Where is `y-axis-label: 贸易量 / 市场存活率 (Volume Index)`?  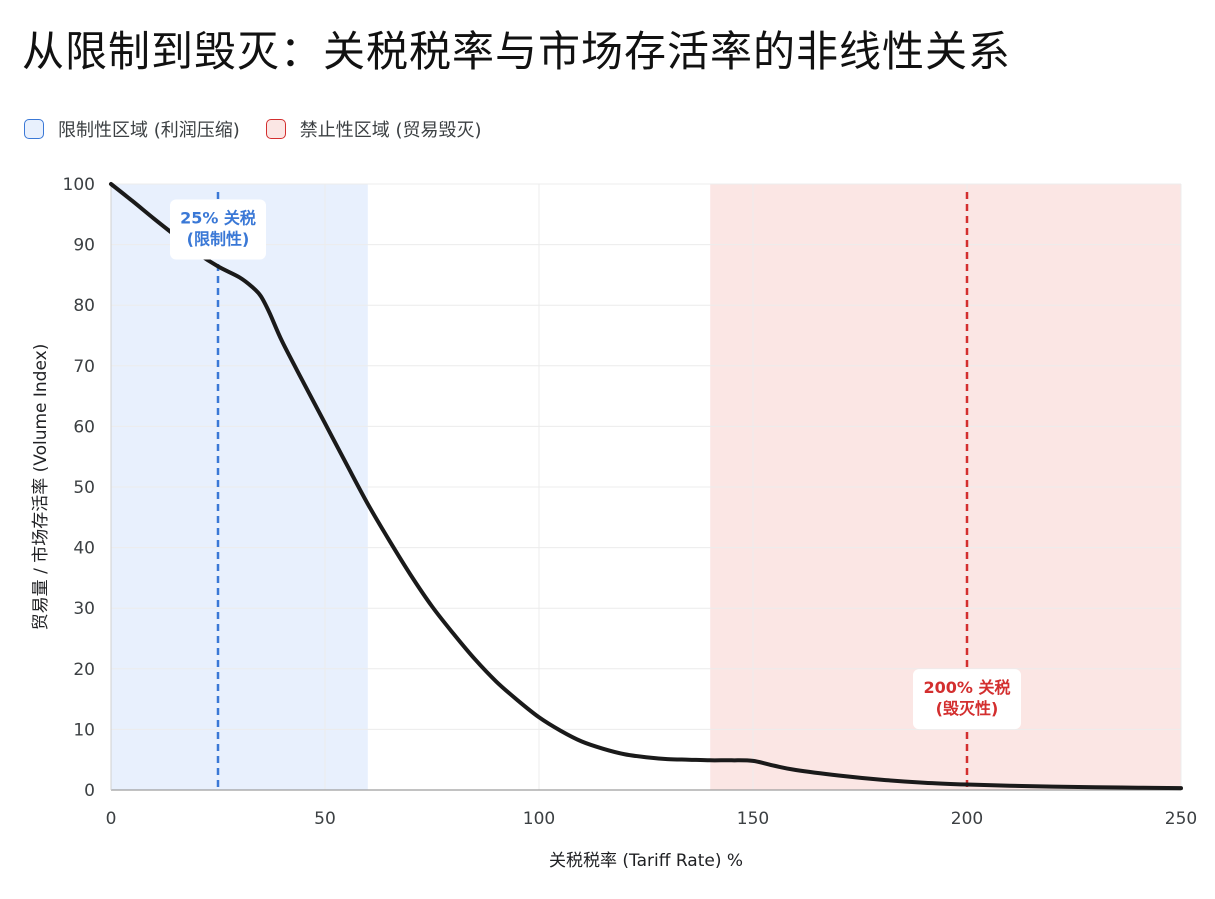
y-axis-label: 贸易量 / 市场存活率 (Volume Index) is located at coordinates (41, 487).